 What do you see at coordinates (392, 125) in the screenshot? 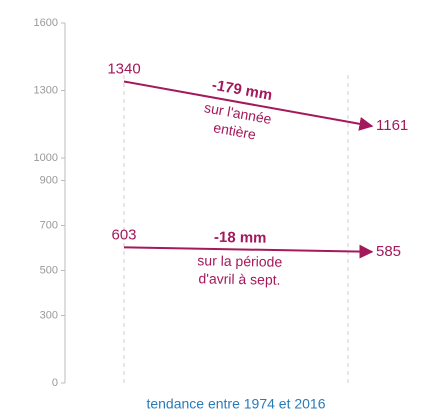
I see `value-label: 1161` at bounding box center [392, 125].